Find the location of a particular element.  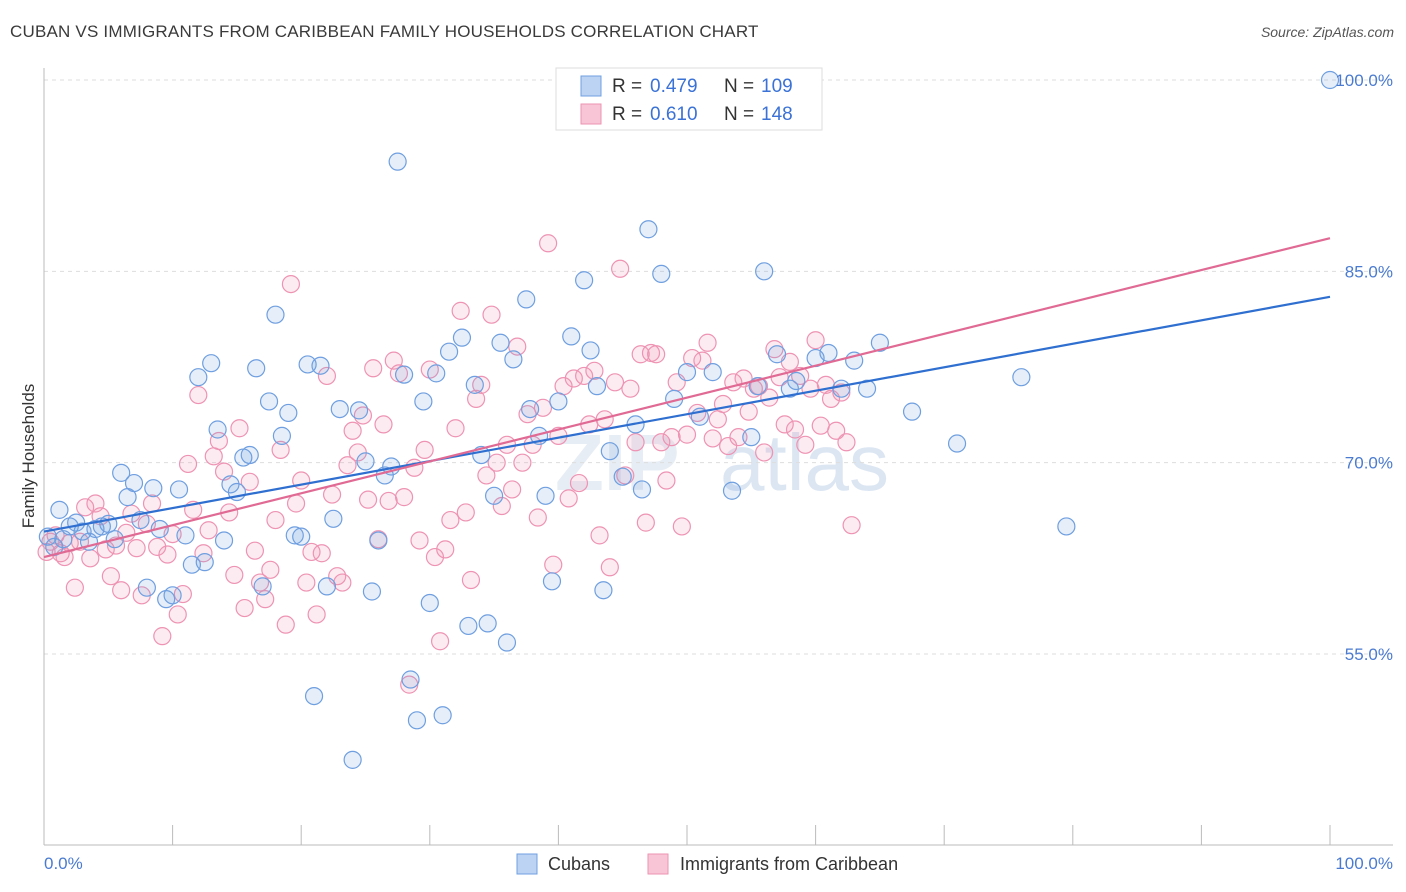

legend-n-value-cubans: 109 is located at coordinates (777, 86).